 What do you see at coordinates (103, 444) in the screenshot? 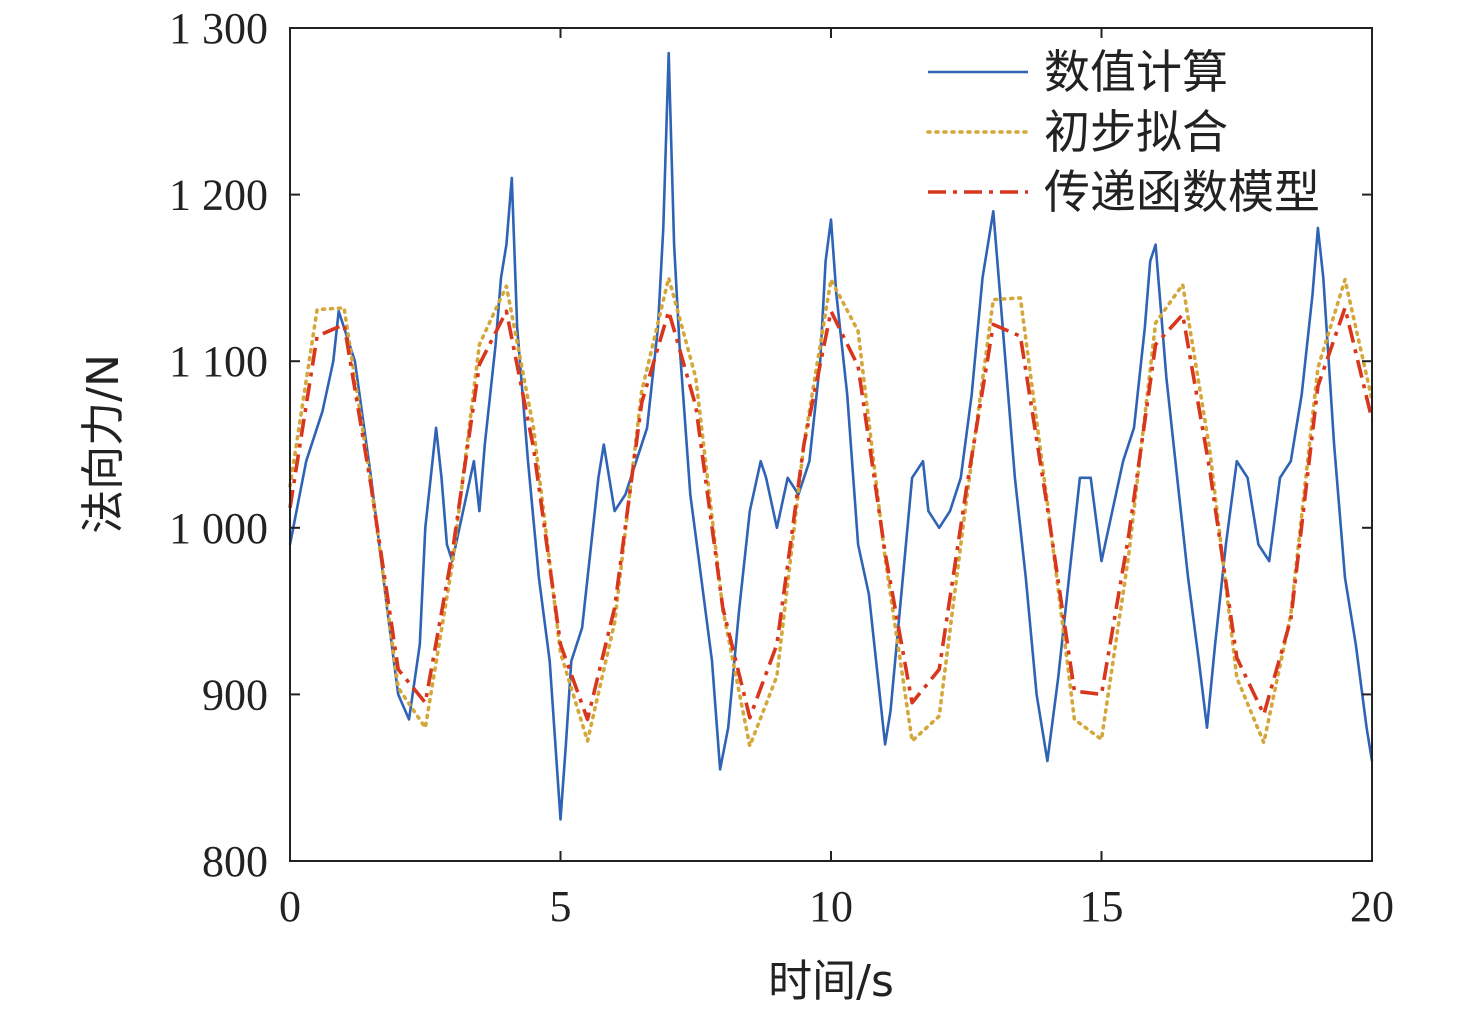
I see `y-axis-label: 法向力/N` at bounding box center [103, 444].